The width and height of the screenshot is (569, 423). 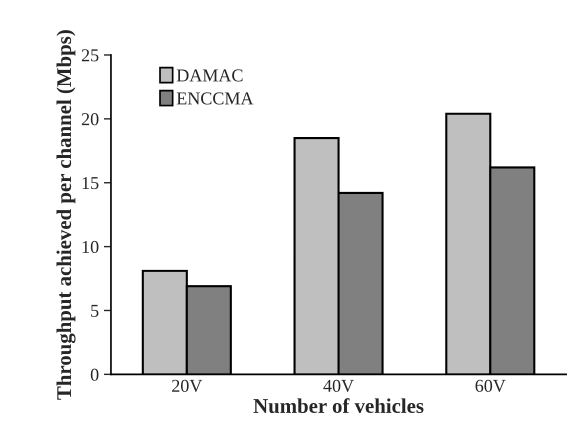 What do you see at coordinates (339, 406) in the screenshot?
I see `x-axis-title: Number of vehicles` at bounding box center [339, 406].